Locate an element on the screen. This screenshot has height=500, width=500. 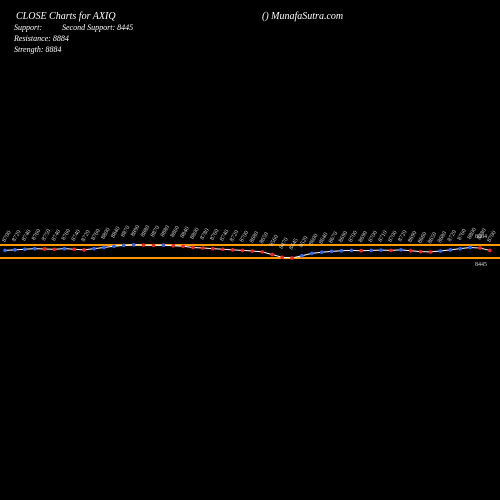
value-label: 8640 is located at coordinates (323, 238).